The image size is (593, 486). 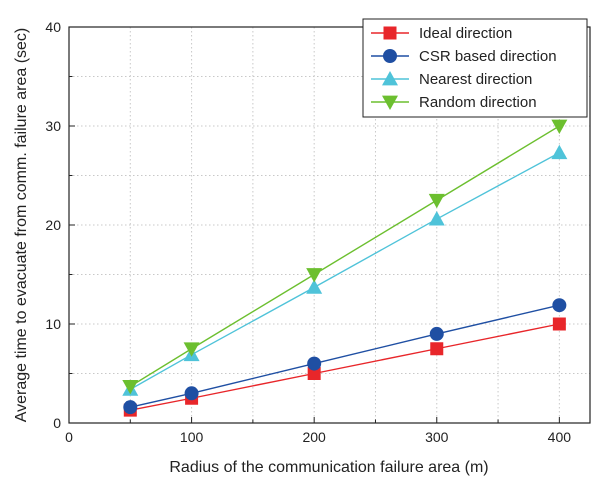 I want to click on x-tick-label: 300, so click(x=437, y=437).